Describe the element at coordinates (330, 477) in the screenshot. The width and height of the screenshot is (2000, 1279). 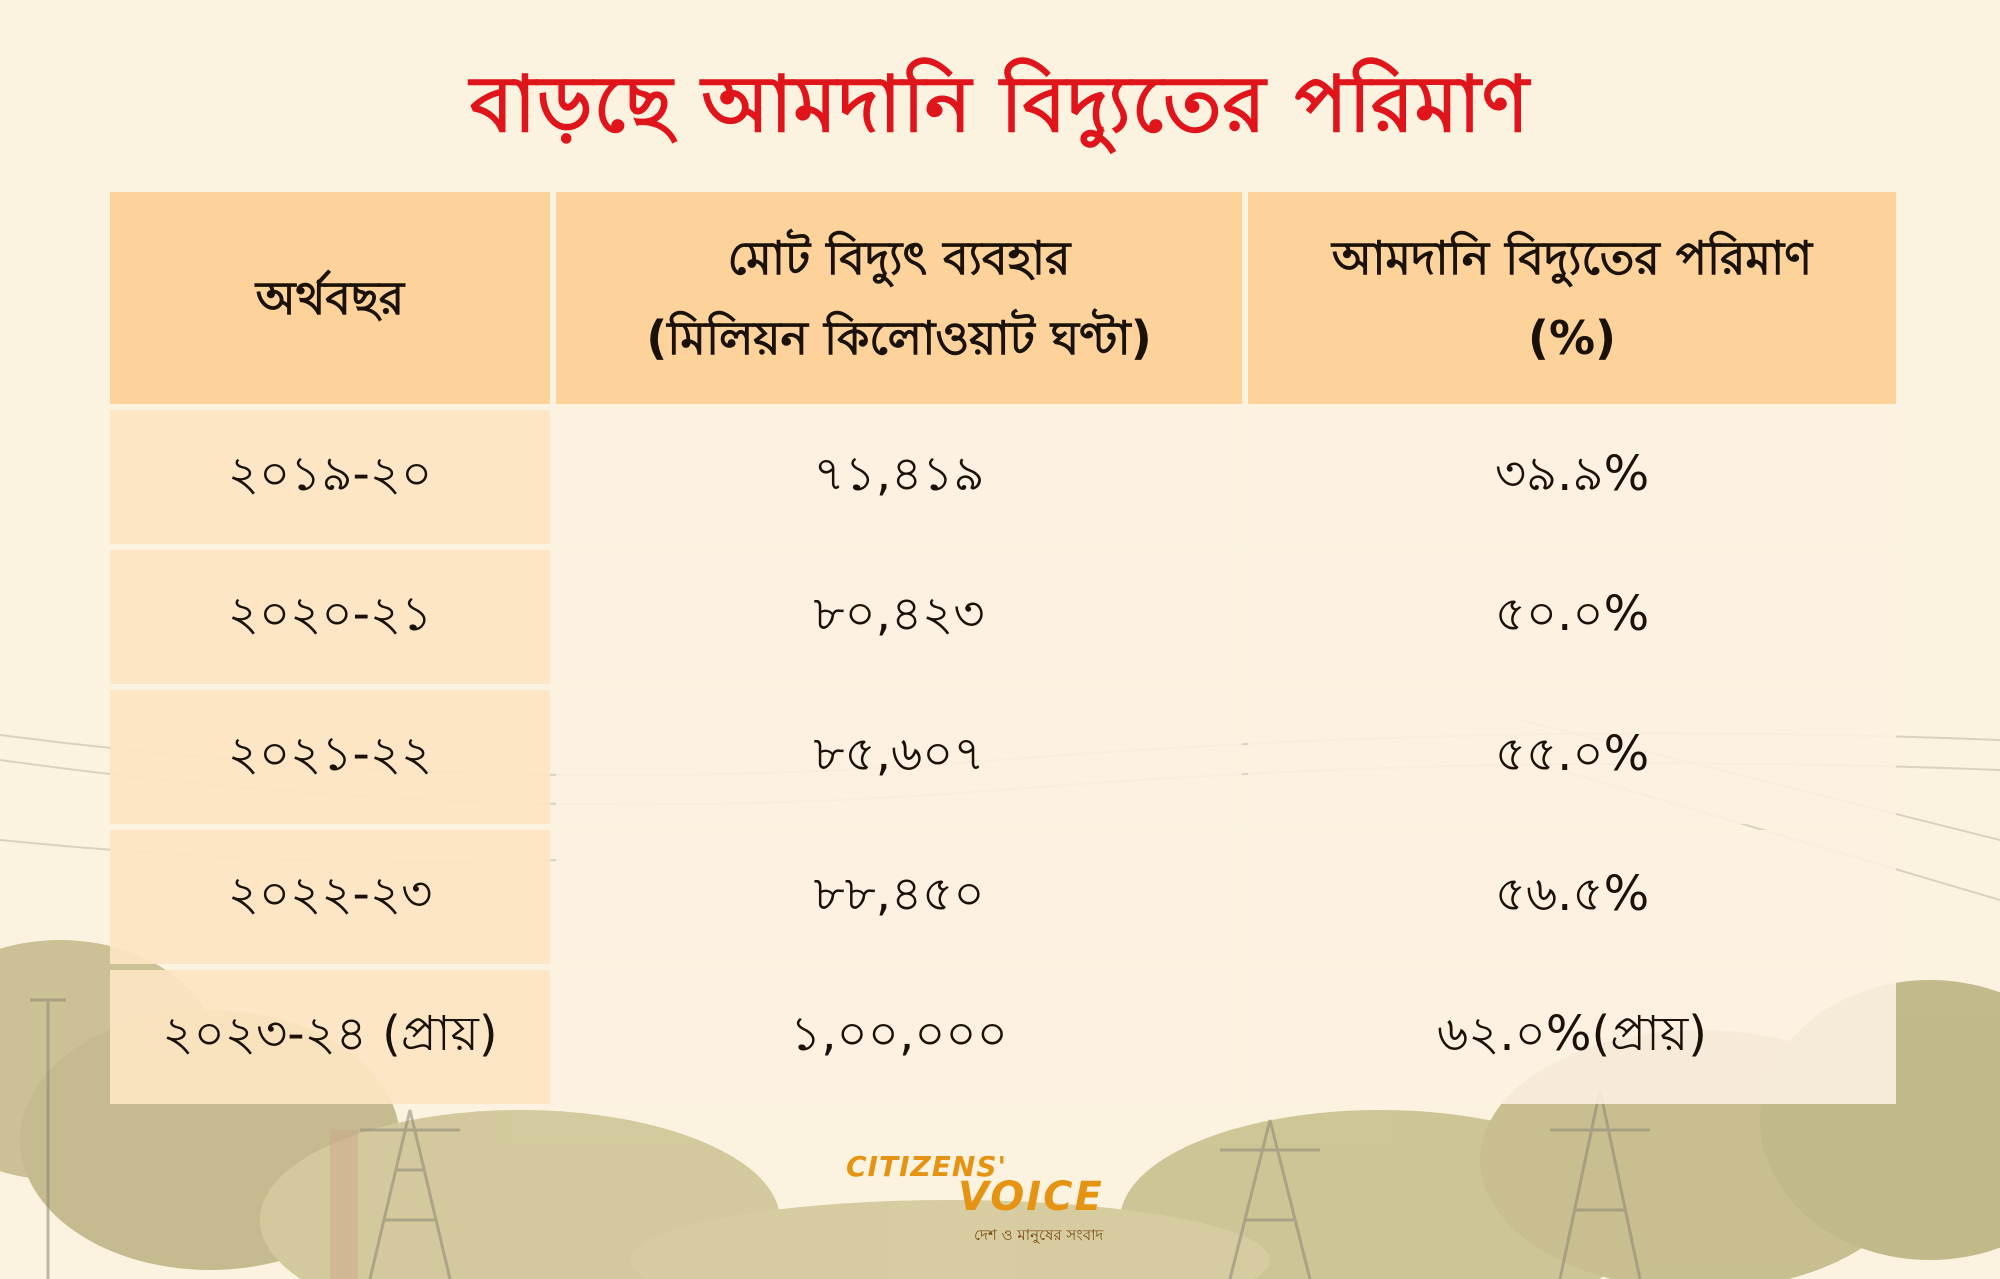
I see `cell-fiscal-year: ২০১৯-২০` at that location.